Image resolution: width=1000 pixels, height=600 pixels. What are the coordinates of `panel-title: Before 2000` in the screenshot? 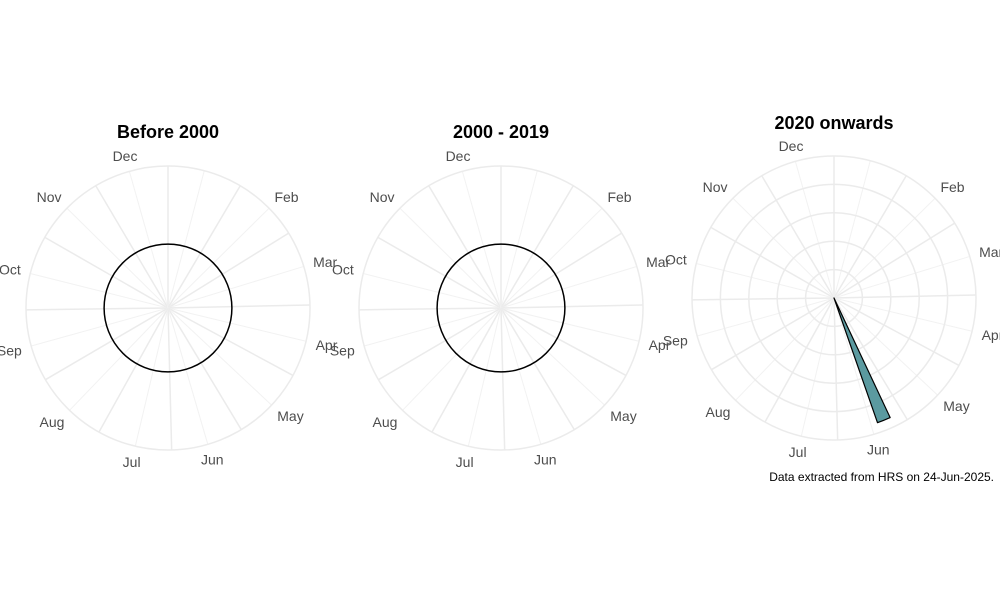 It's located at (168, 132).